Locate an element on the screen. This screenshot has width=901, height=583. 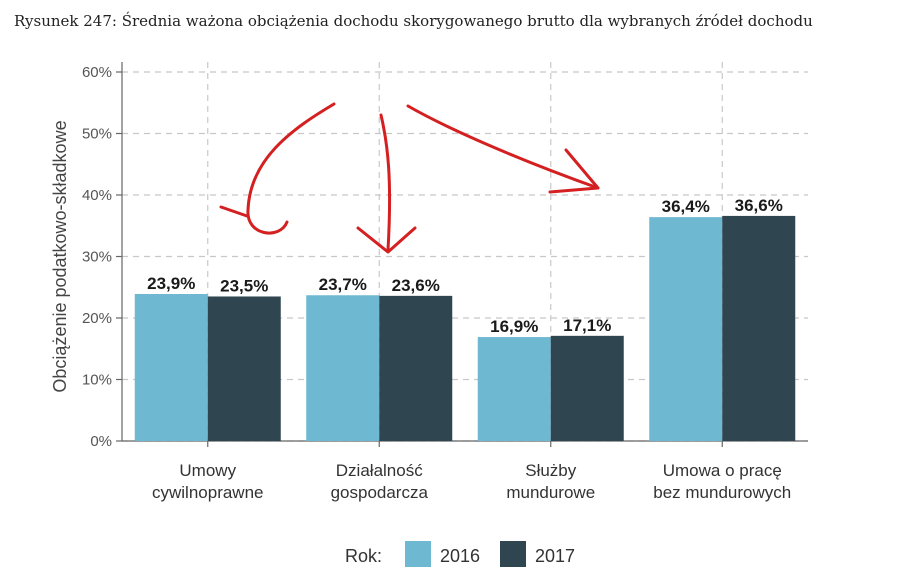
data-label: 23,5% is located at coordinates (244, 285).